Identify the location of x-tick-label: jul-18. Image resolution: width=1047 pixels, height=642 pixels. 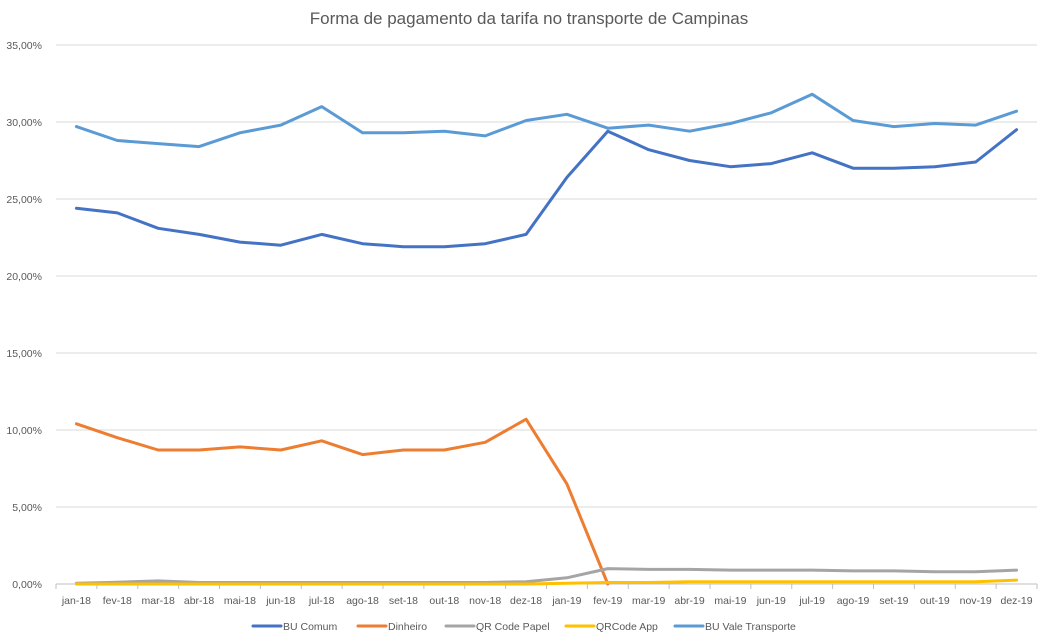
(321, 601).